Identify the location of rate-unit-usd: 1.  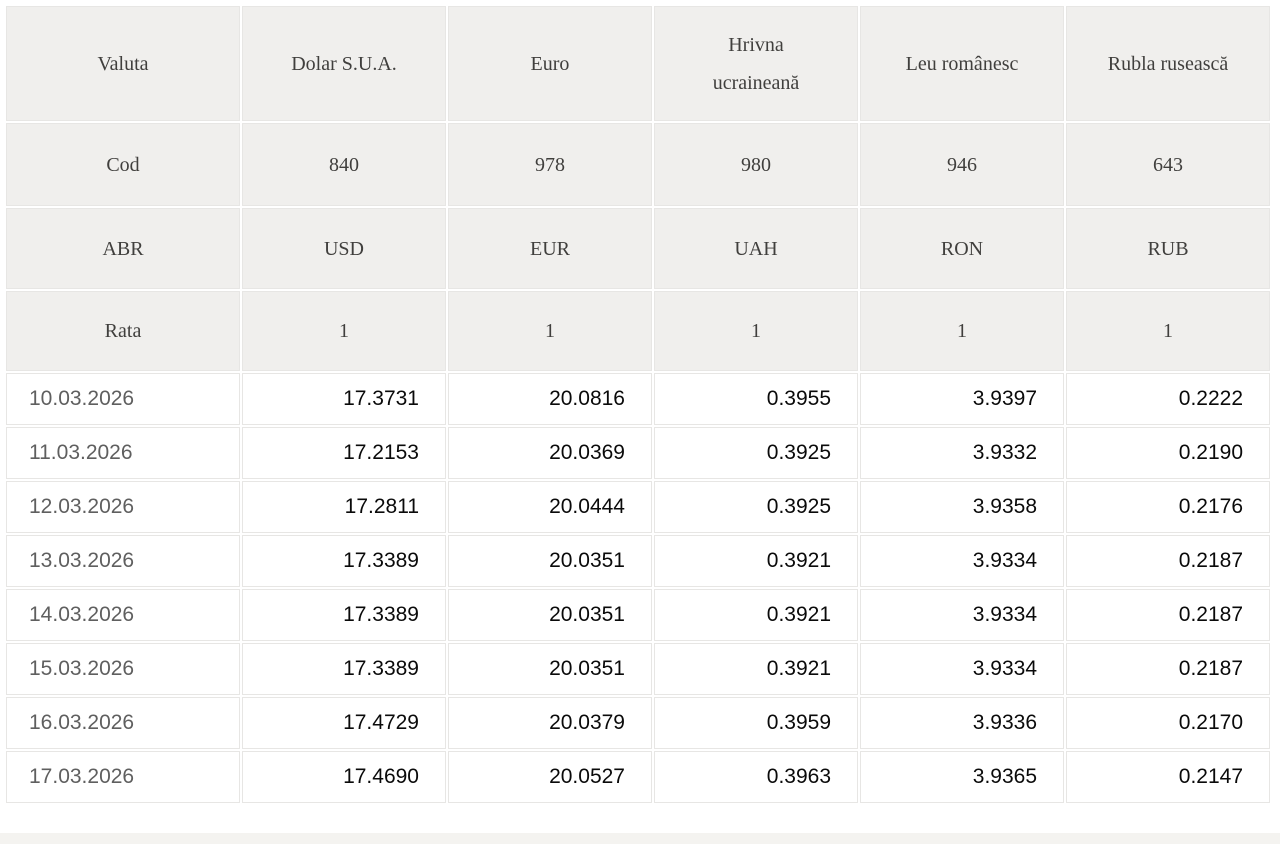
(344, 331).